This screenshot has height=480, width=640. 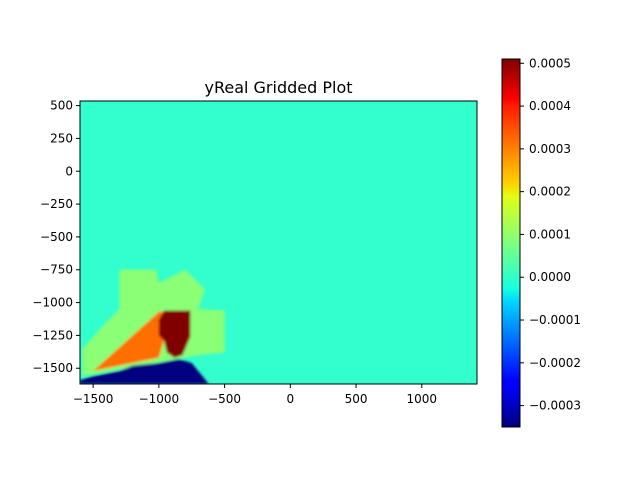 I want to click on colorbar-tick-label: −0.0003, so click(x=555, y=406).